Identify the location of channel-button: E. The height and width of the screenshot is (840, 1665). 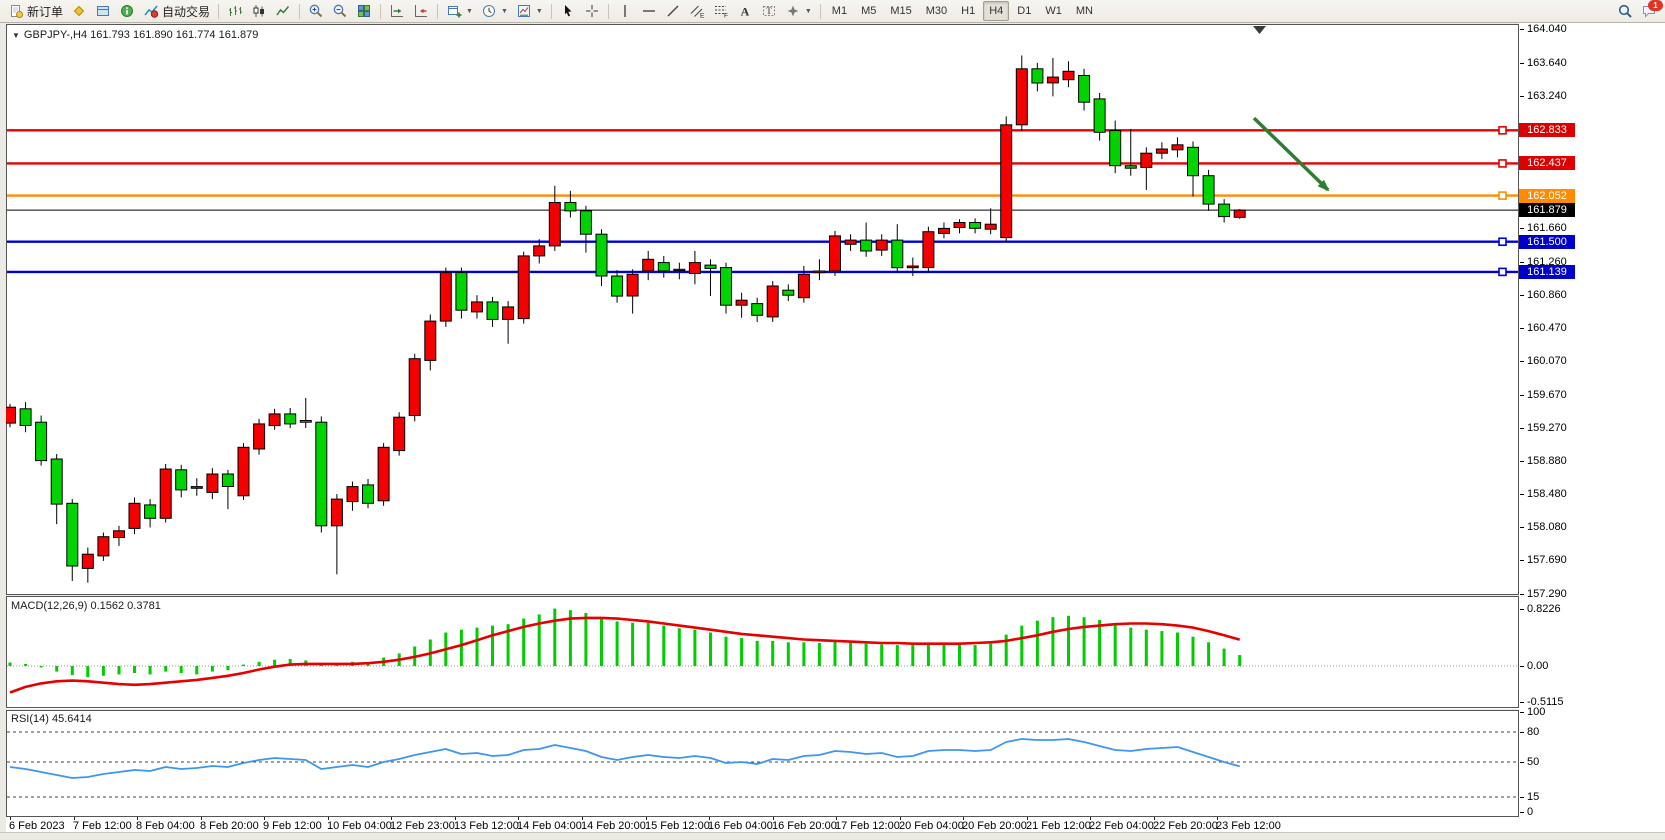
(697, 11).